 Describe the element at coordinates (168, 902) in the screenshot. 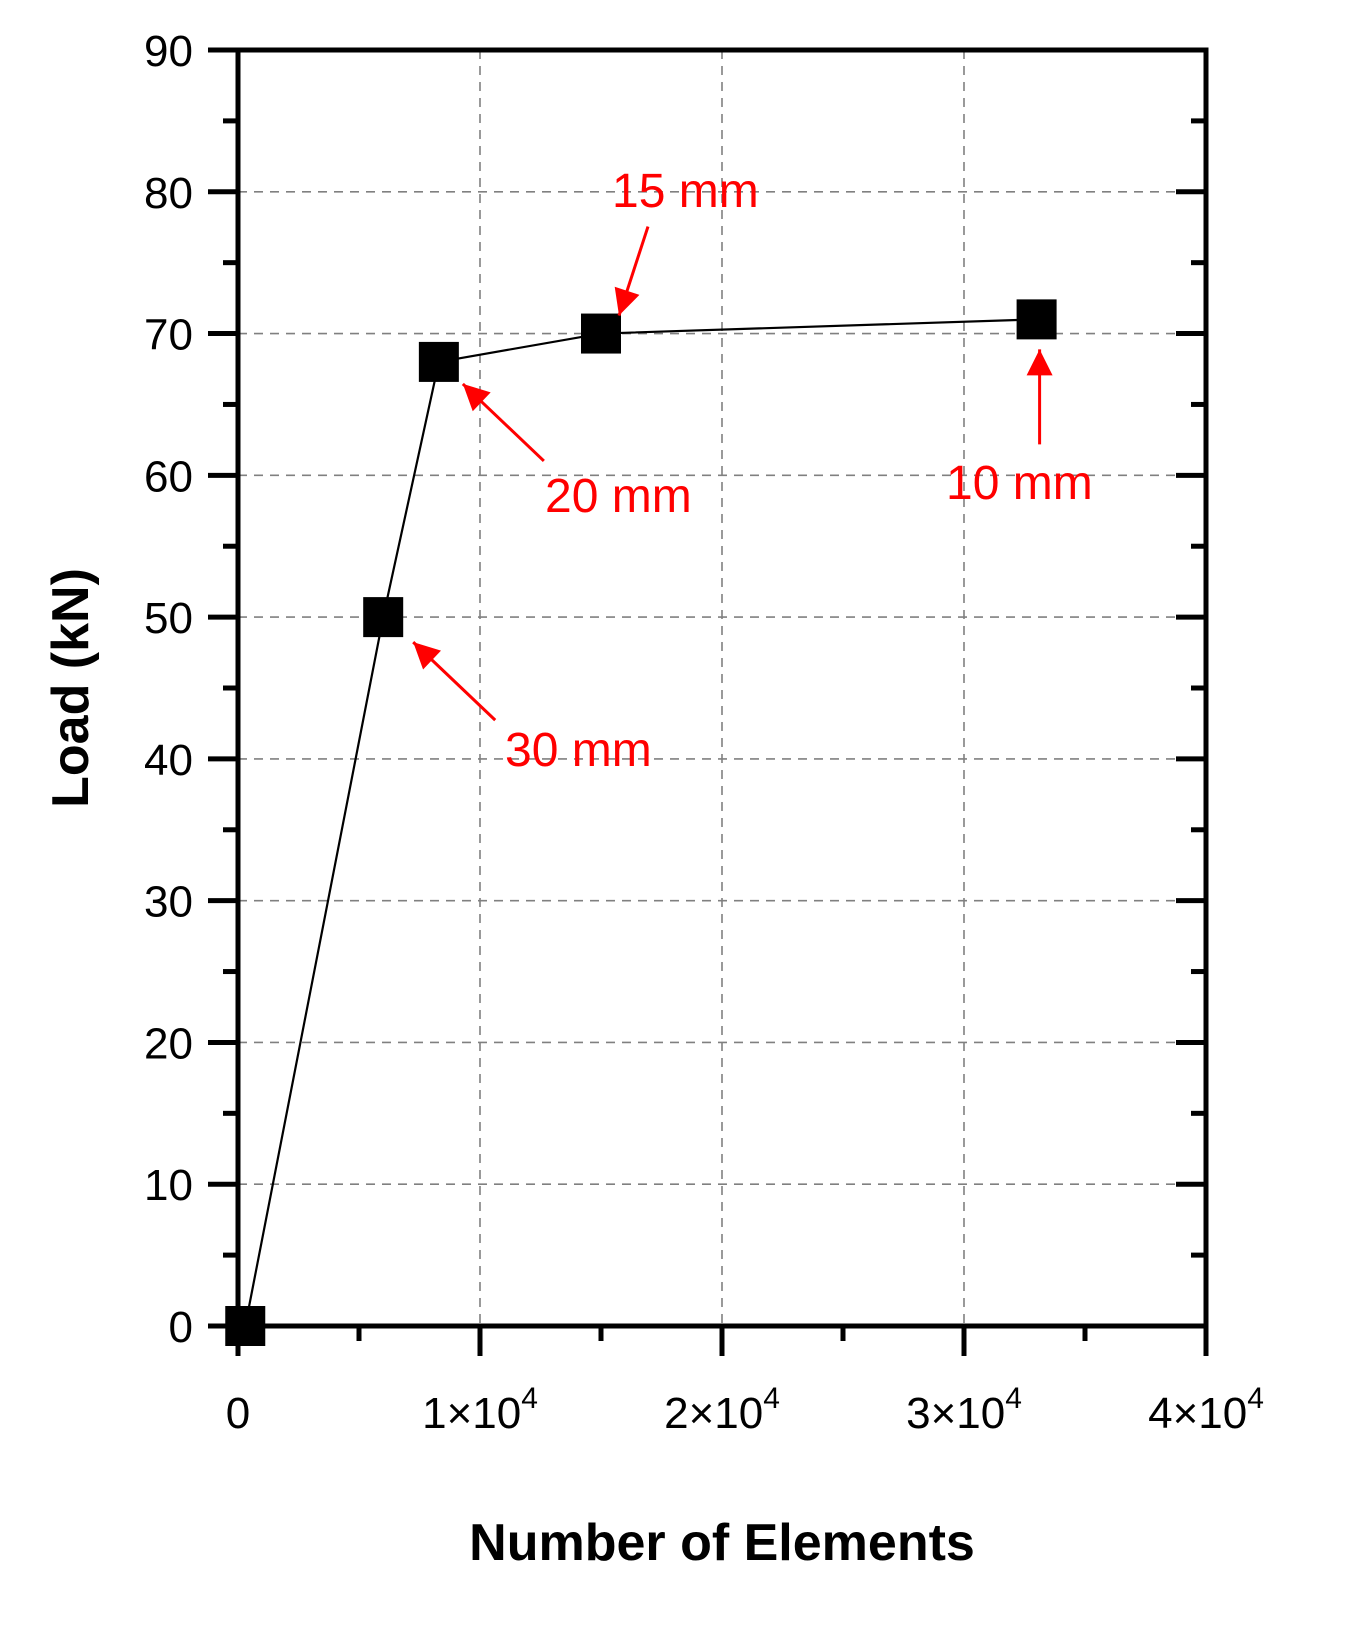

I see `y-tick-label: 30` at that location.